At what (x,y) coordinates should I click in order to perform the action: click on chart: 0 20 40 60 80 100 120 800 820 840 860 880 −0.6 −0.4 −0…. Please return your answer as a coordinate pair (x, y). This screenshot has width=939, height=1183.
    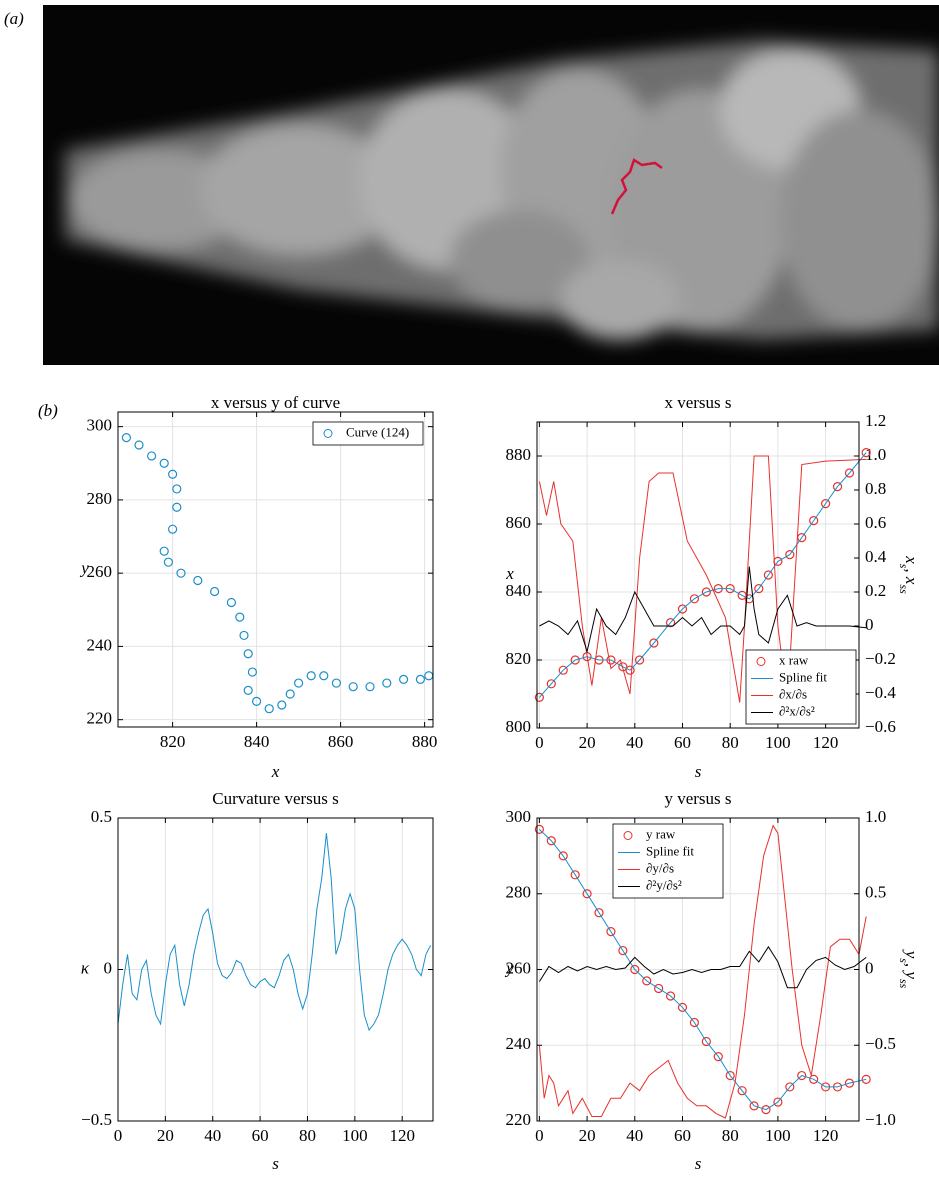
    Looking at the image, I should click on (713, 587).